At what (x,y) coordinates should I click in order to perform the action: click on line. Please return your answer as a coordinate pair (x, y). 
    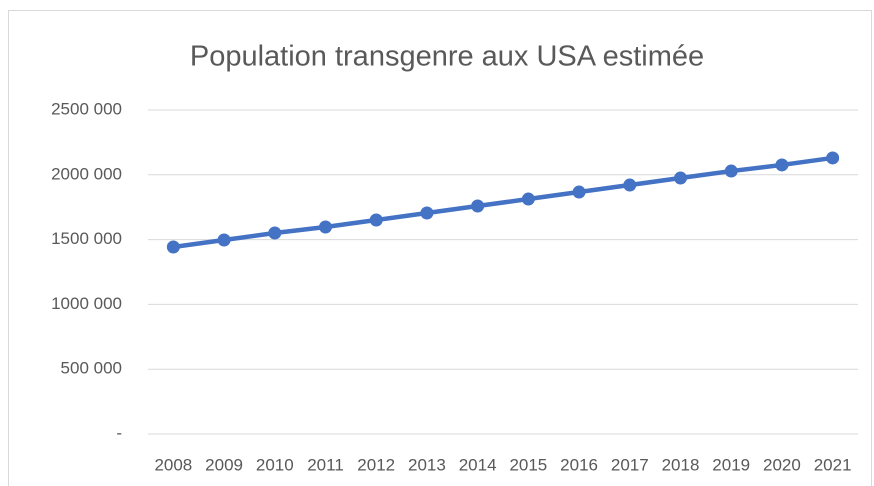
    Looking at the image, I should click on (503, 202).